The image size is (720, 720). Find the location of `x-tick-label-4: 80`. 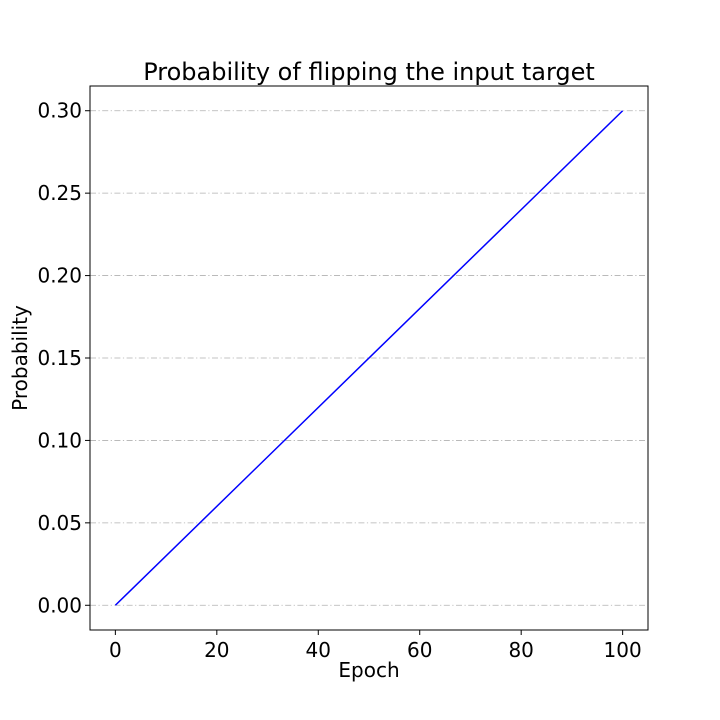

x-tick-label-4: 80 is located at coordinates (520, 650).